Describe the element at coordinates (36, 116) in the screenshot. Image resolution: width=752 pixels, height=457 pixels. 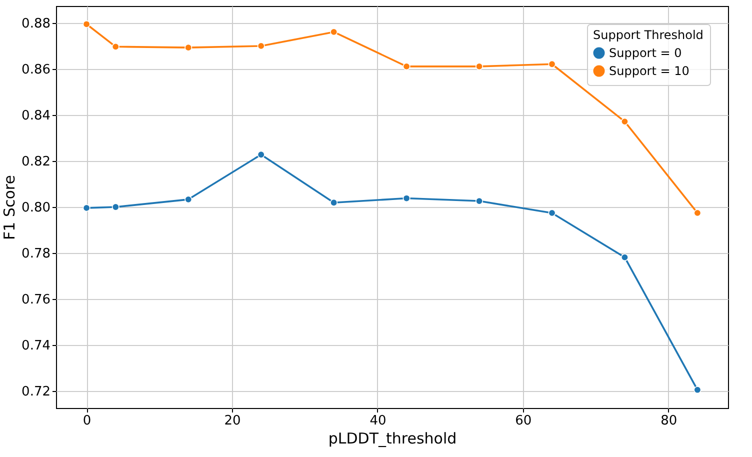
I see `y-tick-label: 0.84` at that location.